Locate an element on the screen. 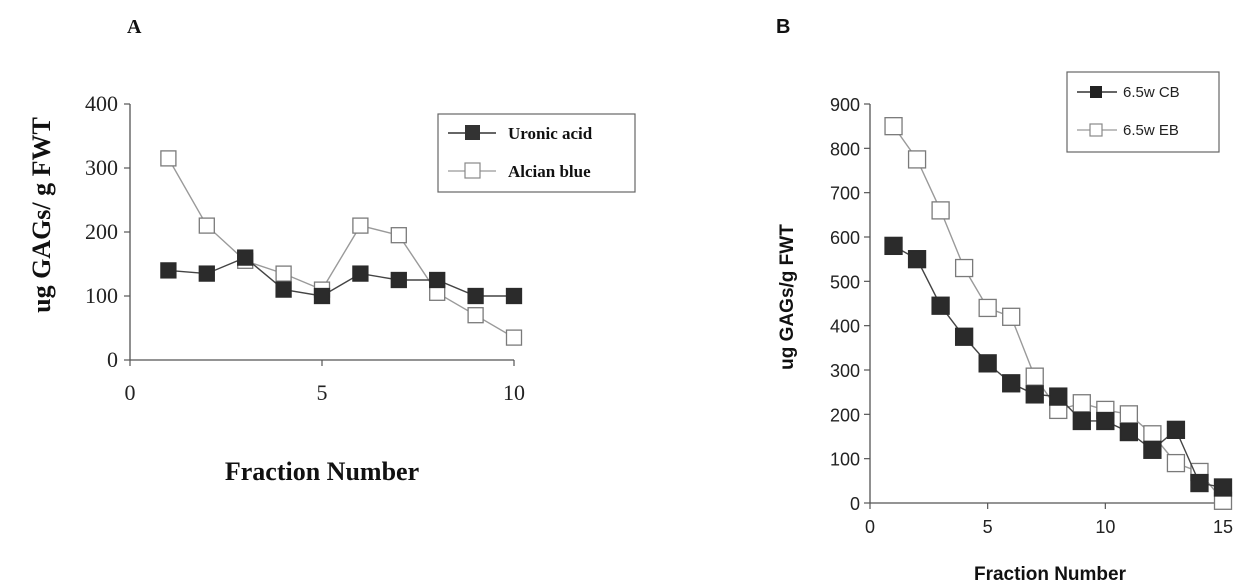 The width and height of the screenshot is (1240, 586). legend-marker-6-5w-cb is located at coordinates (1096, 92).